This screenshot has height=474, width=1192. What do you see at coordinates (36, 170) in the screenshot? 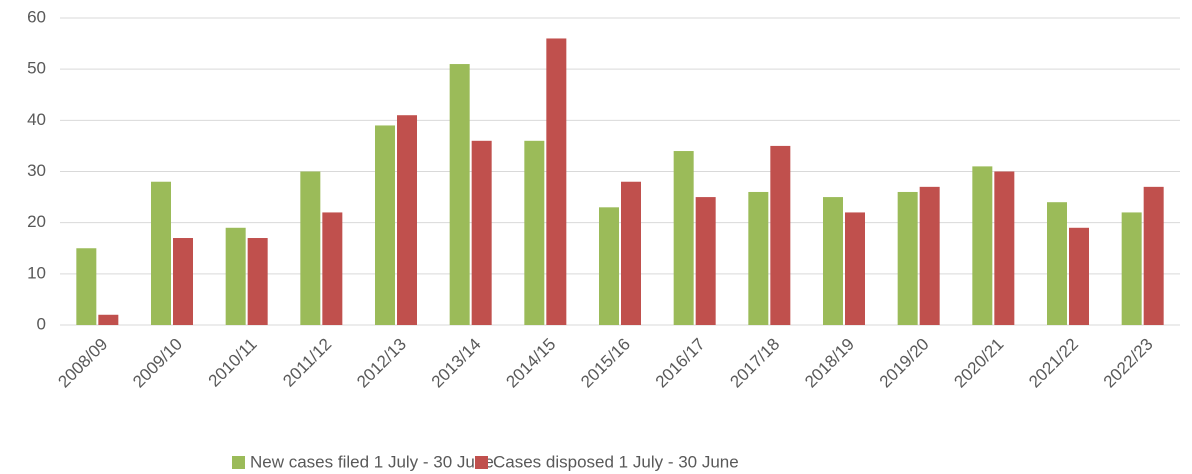
I see `y-tick-label: 30` at bounding box center [36, 170].